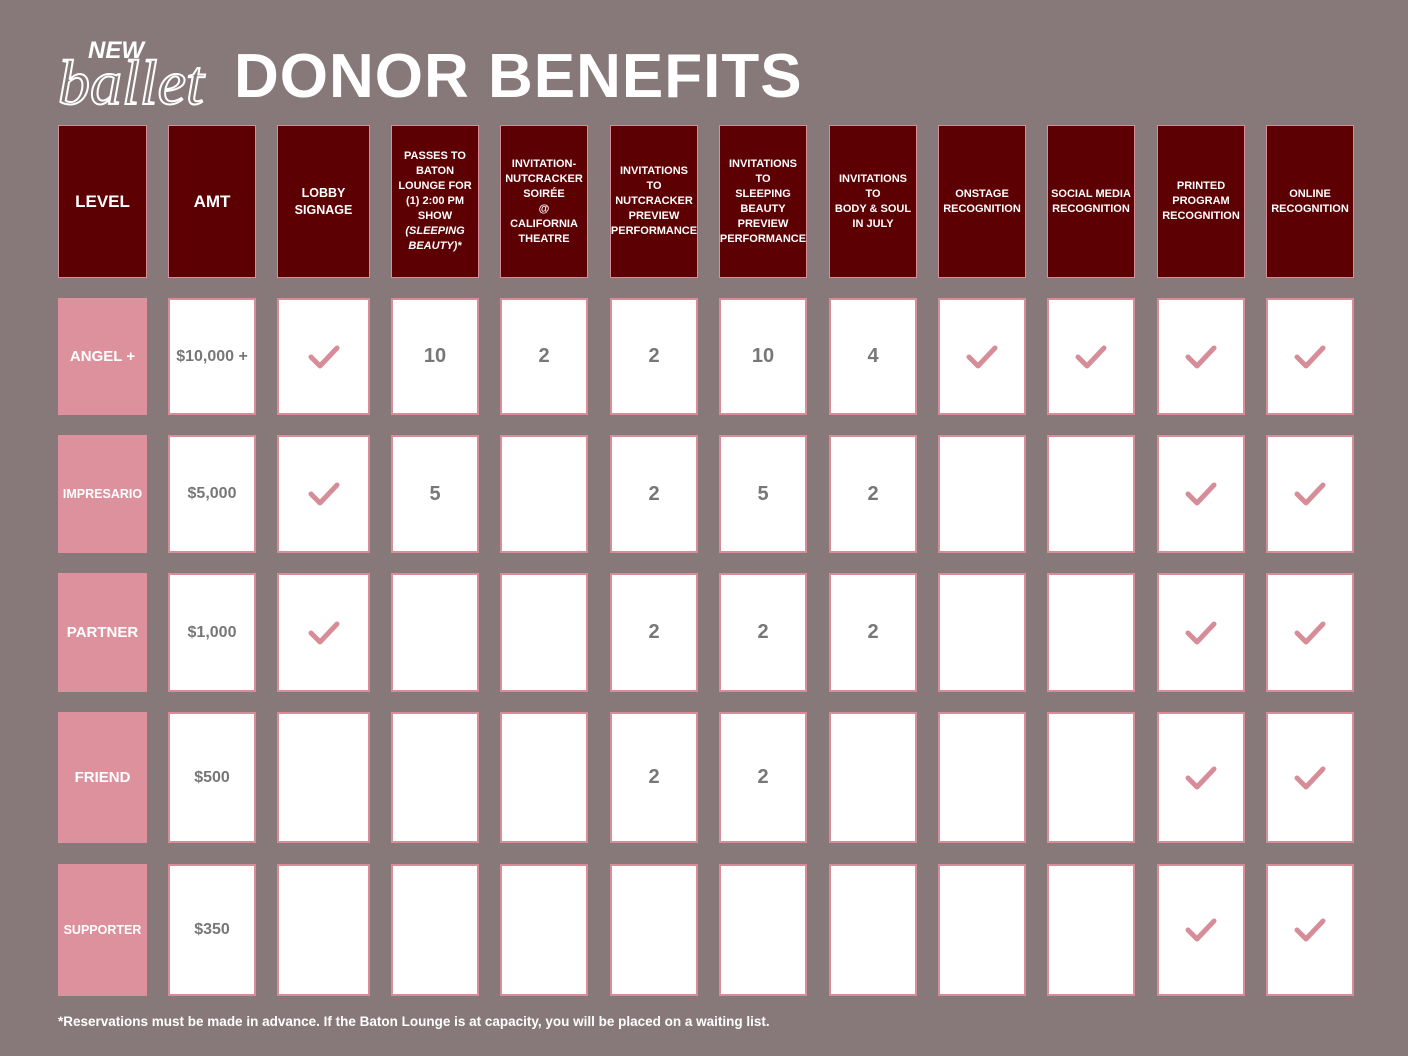 The width and height of the screenshot is (1408, 1056). Describe the element at coordinates (1091, 193) in the screenshot. I see `column-header-line: SOCIAL MEDIA` at that location.